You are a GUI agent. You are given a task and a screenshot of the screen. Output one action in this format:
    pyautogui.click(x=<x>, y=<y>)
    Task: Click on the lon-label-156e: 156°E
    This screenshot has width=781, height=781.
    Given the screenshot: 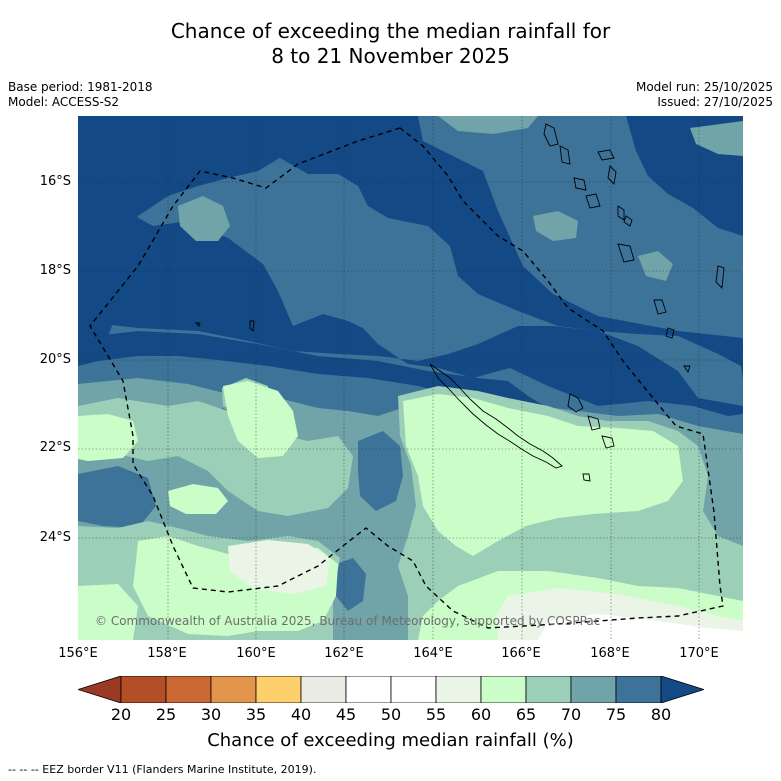 What is the action you would take?
    pyautogui.click(x=78, y=653)
    